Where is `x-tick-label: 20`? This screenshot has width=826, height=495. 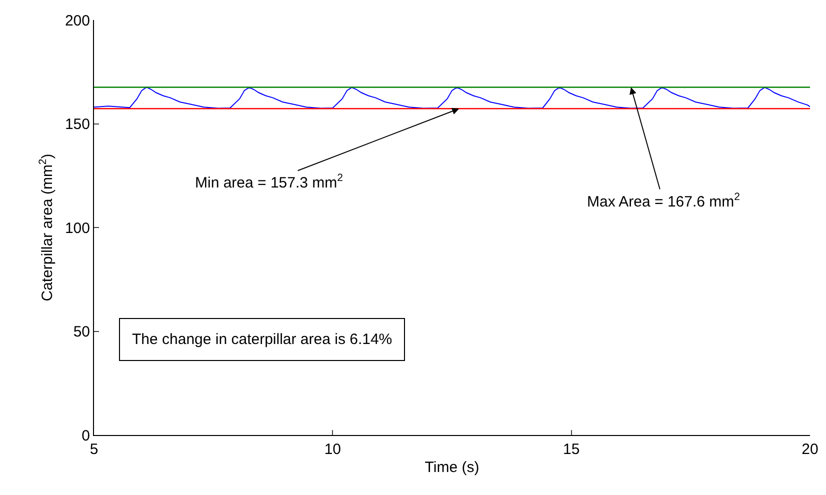 x-tick-label: 20 is located at coordinates (810, 449).